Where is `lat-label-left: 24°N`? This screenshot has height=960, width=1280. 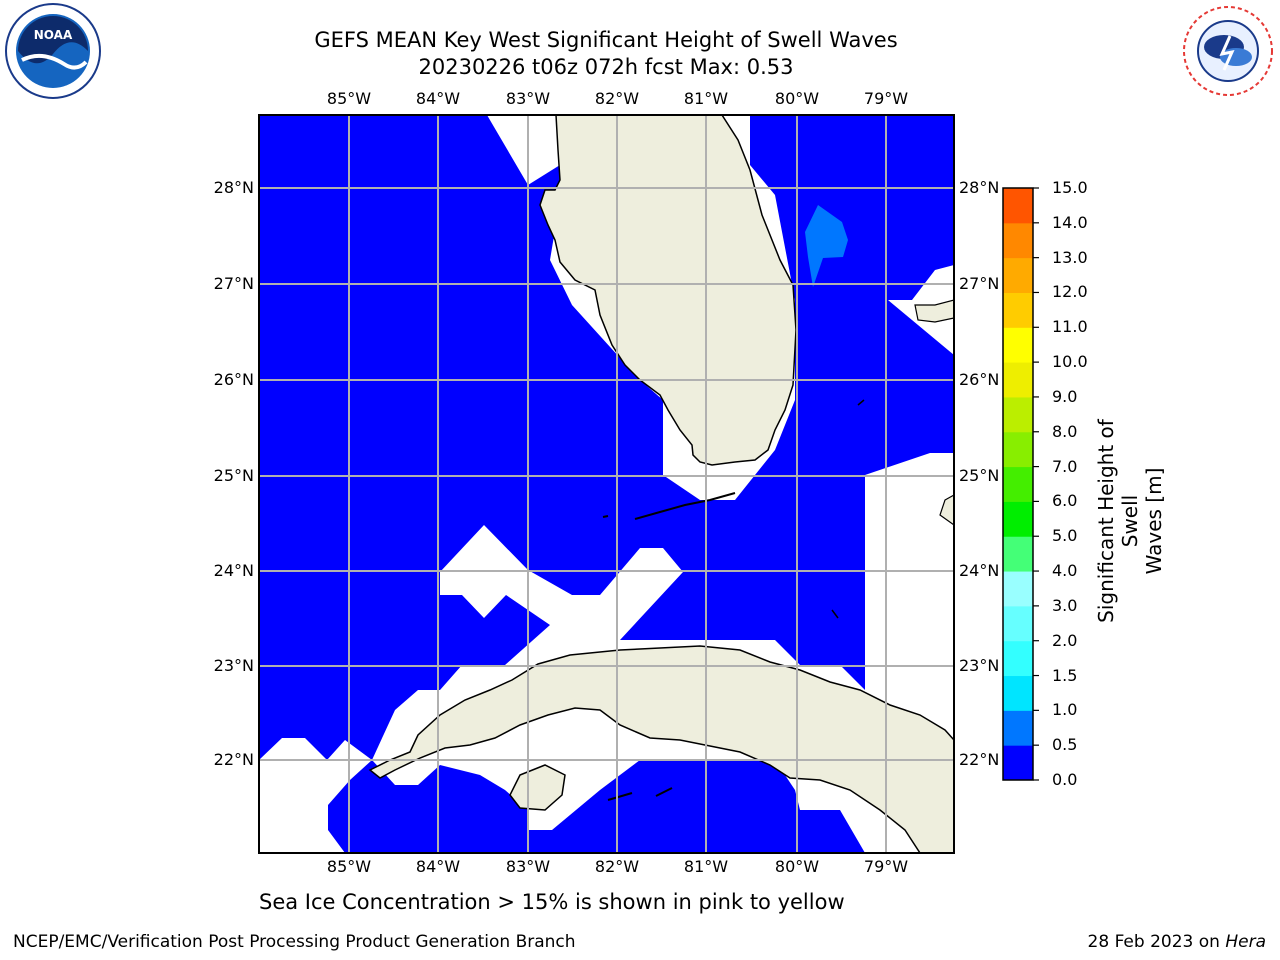
lat-label-left: 24°N is located at coordinates (233, 570).